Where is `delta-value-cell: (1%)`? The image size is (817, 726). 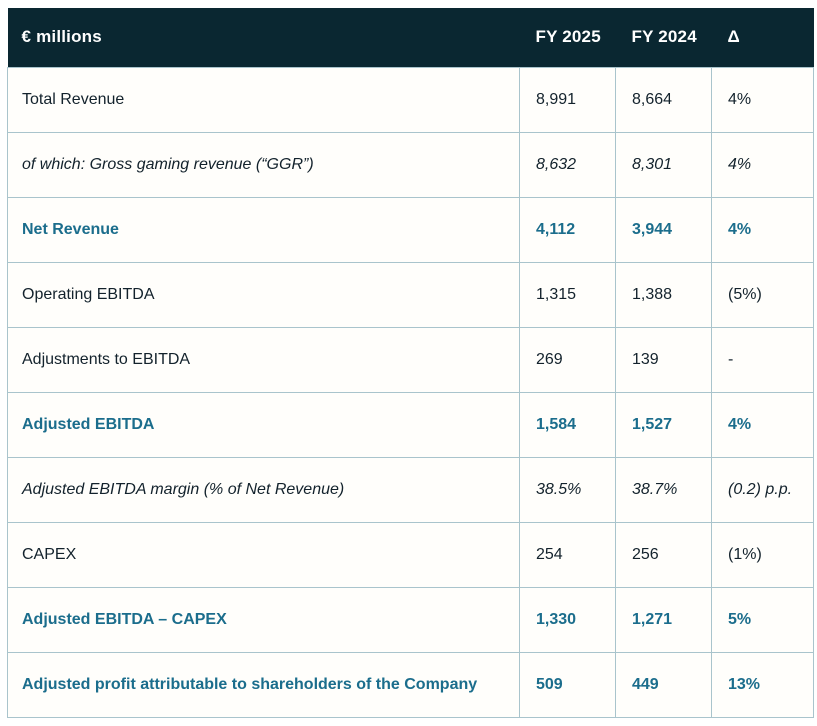 delta-value-cell: (1%) is located at coordinates (762, 554).